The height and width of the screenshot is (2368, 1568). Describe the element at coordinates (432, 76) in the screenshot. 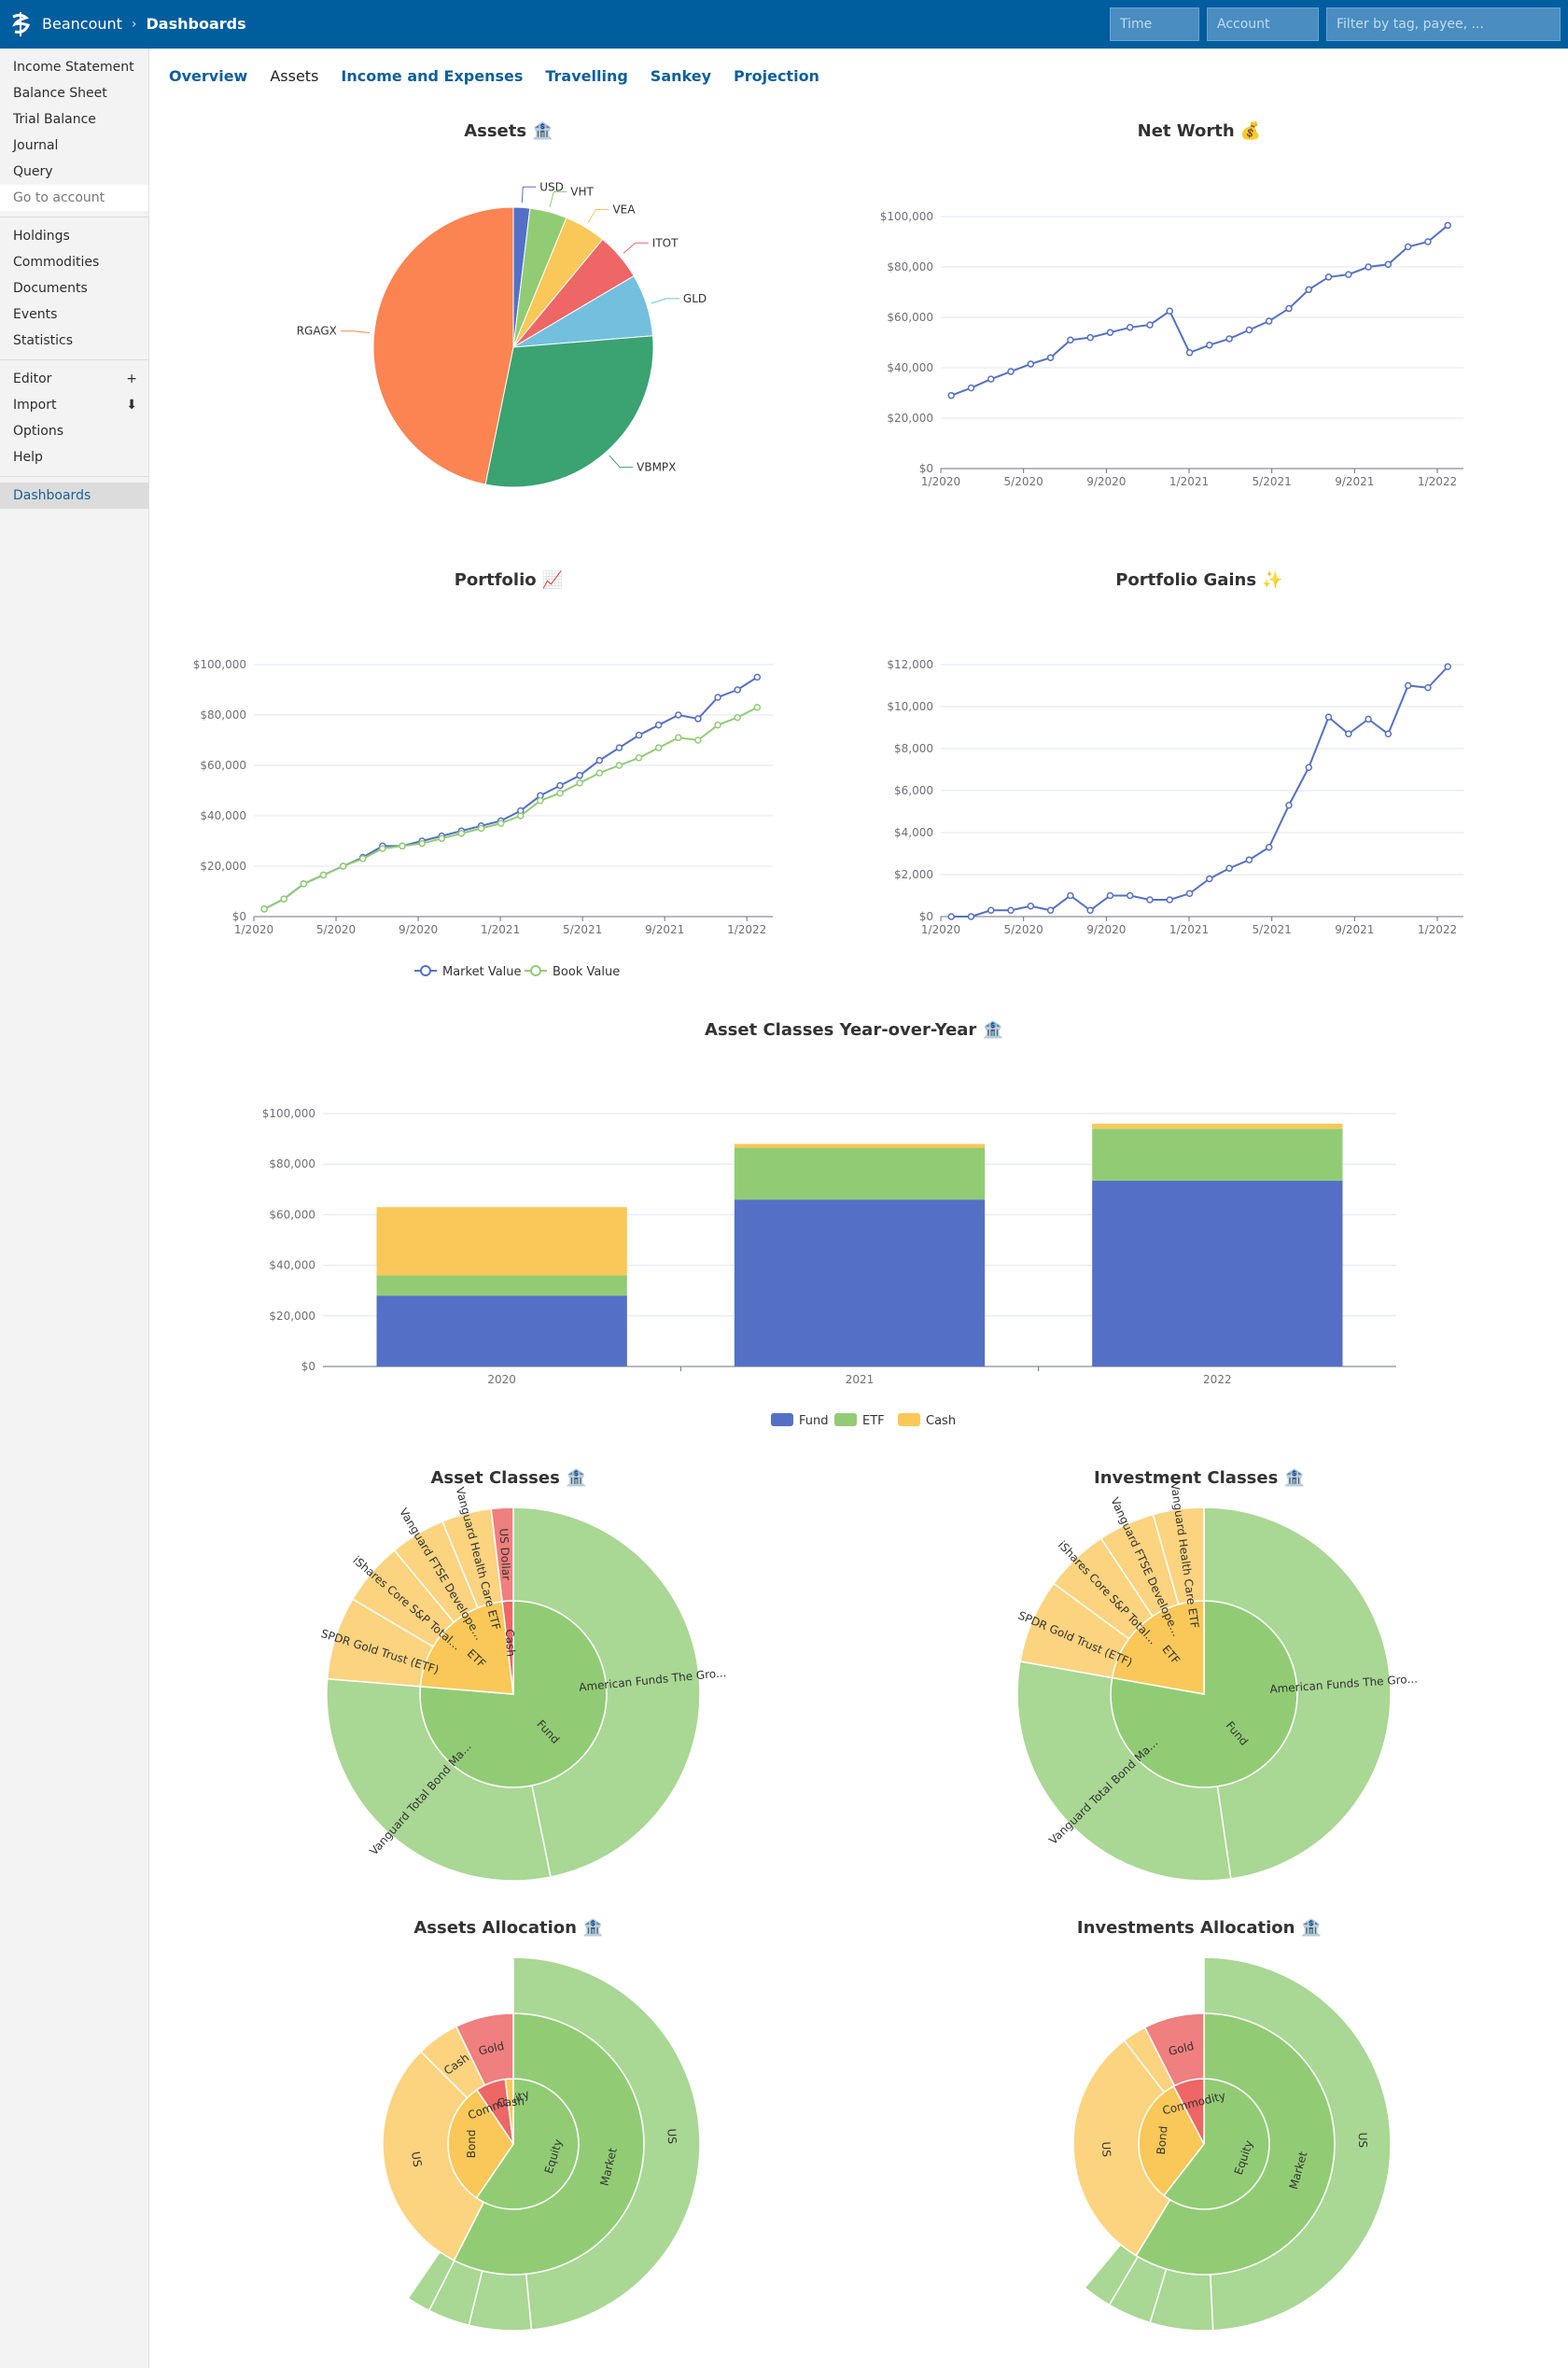

I see `tab-income-and-expenses: Income and Expenses` at that location.